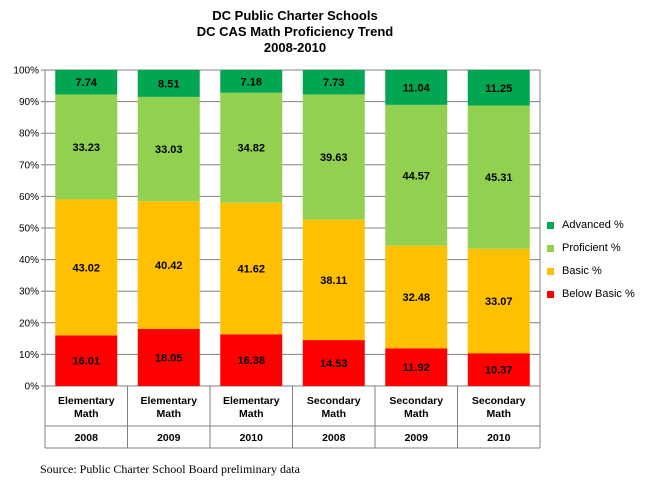  I want to click on y-tick-label: 60%, so click(29, 197).